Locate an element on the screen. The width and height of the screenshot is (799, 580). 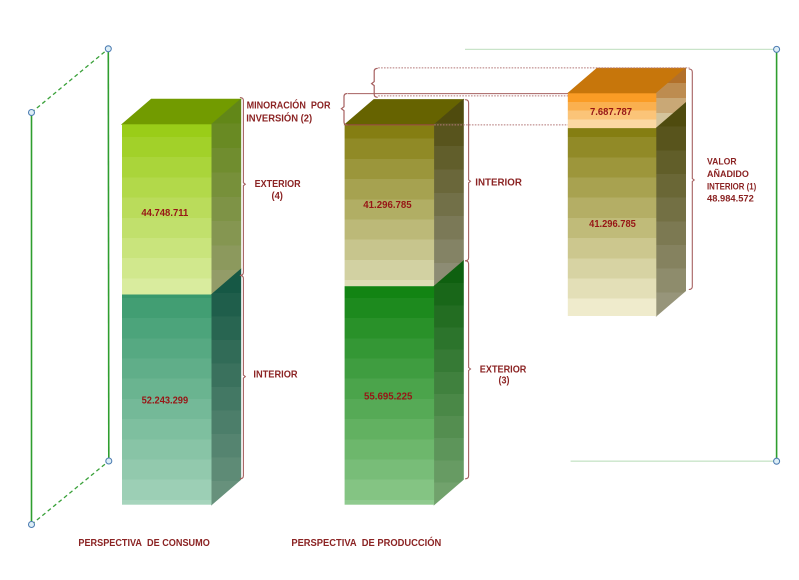
svg-text: PERSPECTIVA DE PRODUCCIÓN is located at coordinates (366, 542).